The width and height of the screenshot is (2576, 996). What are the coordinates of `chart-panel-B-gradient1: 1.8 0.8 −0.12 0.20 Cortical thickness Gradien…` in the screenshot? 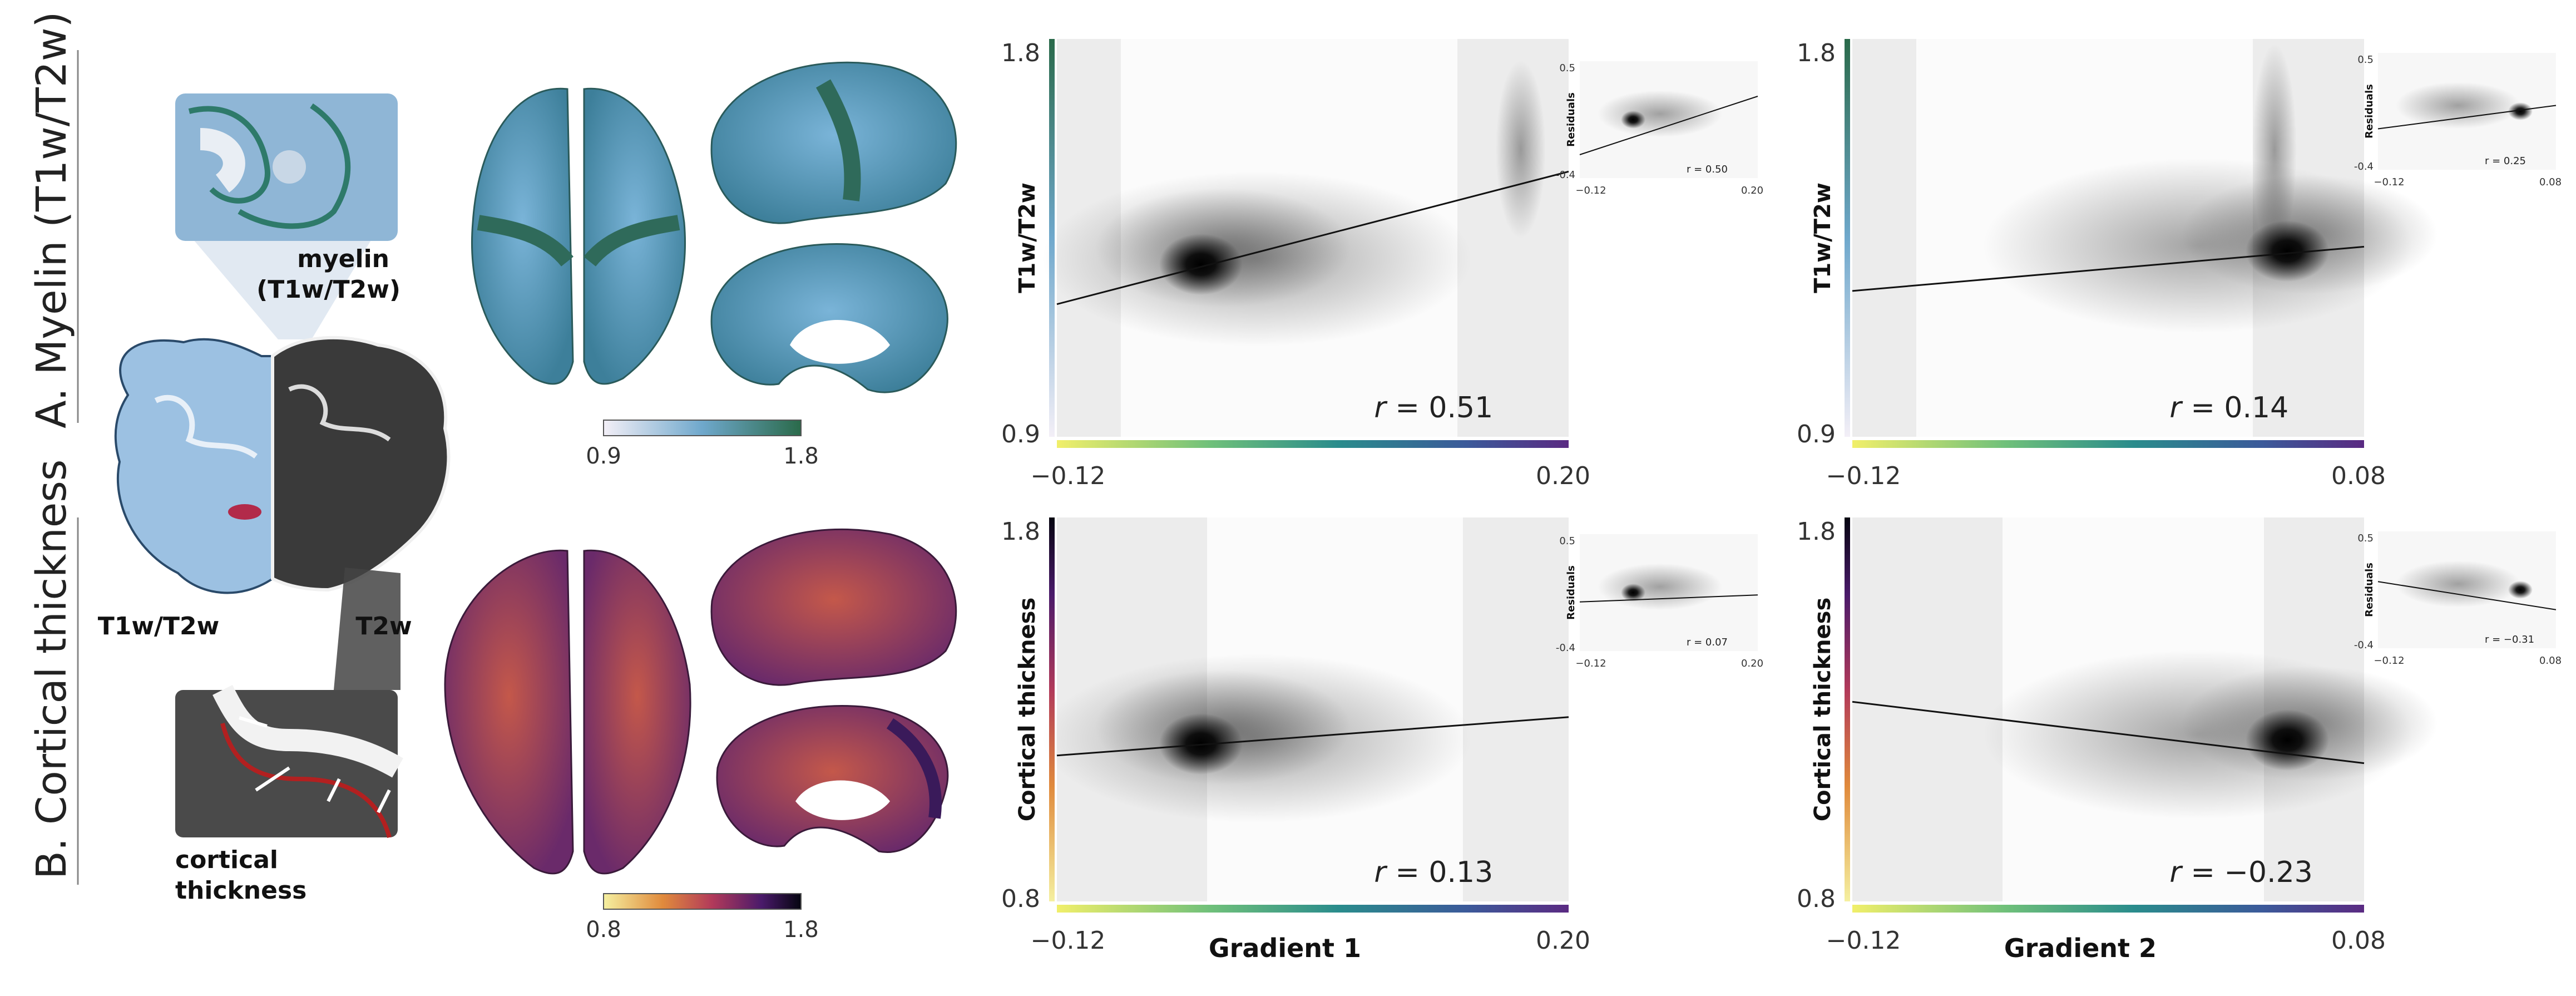 It's located at (1382, 740).